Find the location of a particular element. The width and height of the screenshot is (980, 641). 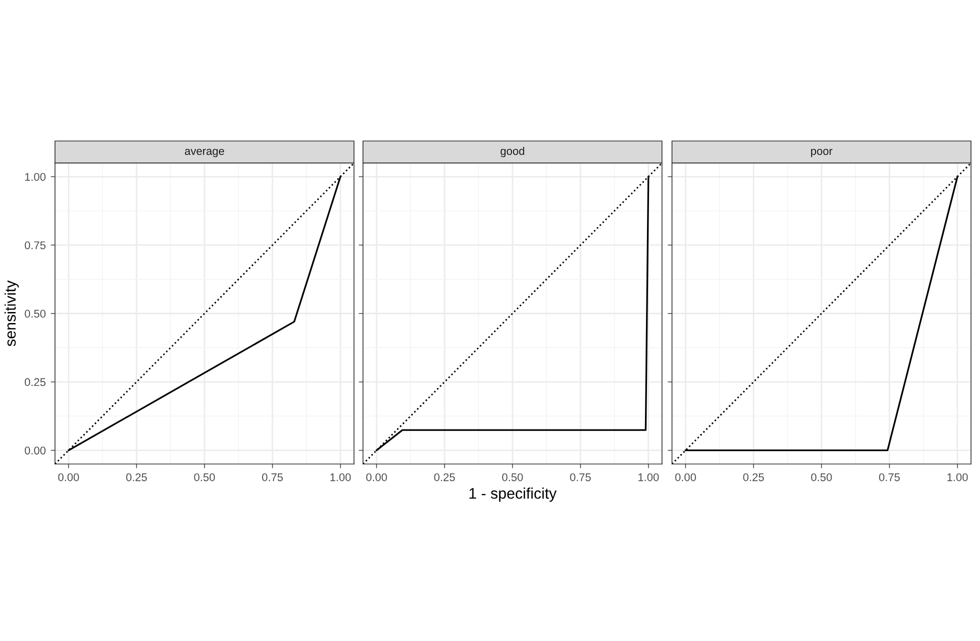

x-axis-title: 1 - specificity is located at coordinates (513, 495).